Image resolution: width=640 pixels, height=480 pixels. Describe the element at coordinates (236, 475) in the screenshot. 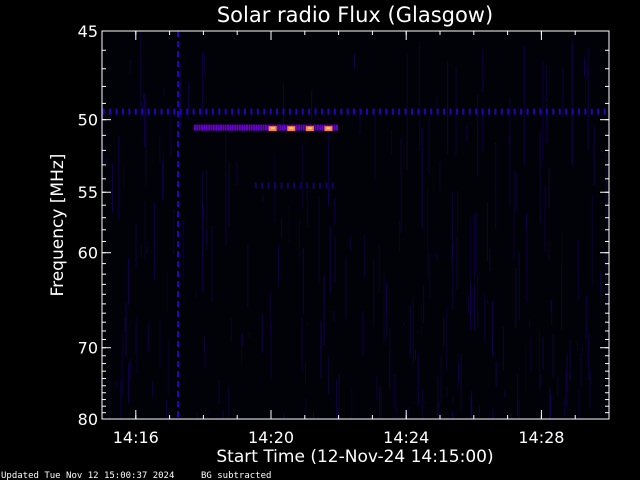

I see `background-note: BG subtracted` at that location.